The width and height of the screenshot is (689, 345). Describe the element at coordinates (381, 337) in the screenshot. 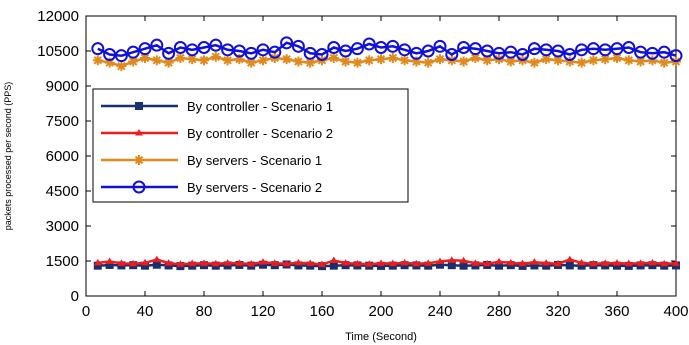

I see `x-axis-label: Time (Second)` at that location.